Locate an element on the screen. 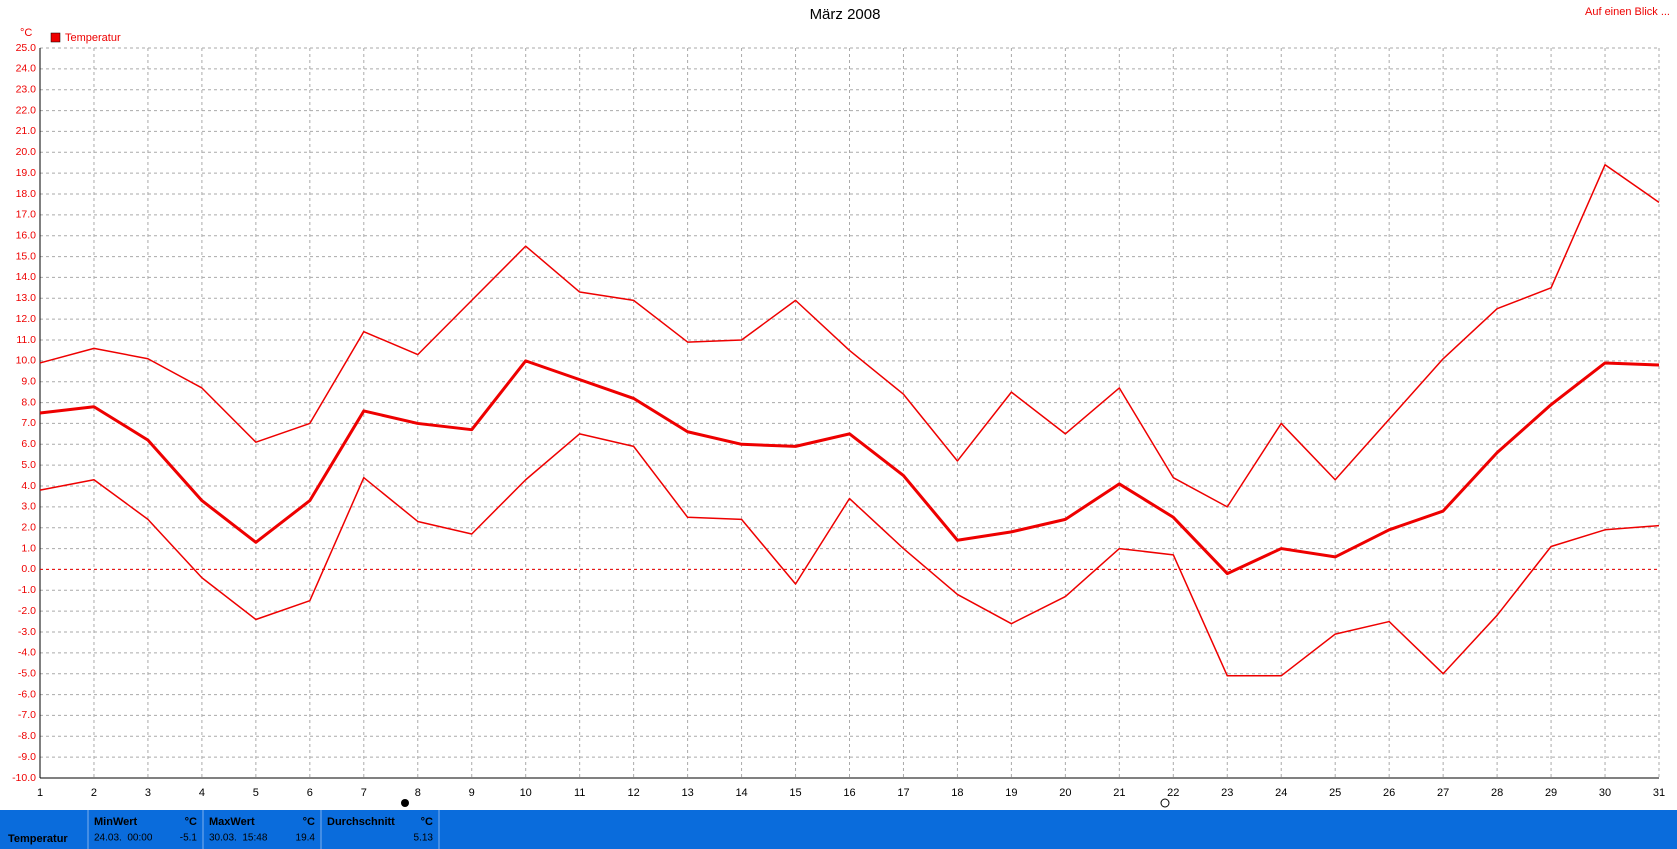 Image resolution: width=1677 pixels, height=849 pixels. y-tick-label: 9.0 is located at coordinates (28, 381).